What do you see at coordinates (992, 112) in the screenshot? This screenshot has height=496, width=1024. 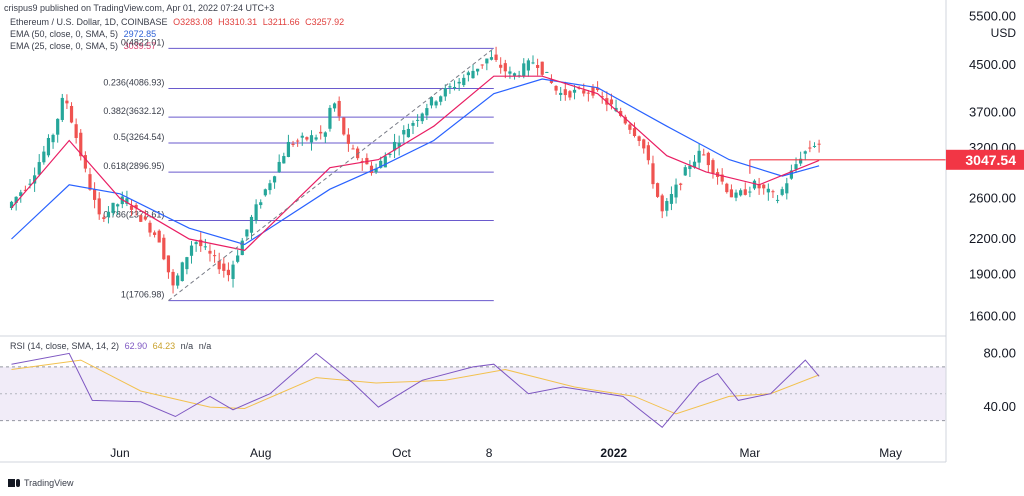 I see `price-tick-label: 3700.00` at bounding box center [992, 112].